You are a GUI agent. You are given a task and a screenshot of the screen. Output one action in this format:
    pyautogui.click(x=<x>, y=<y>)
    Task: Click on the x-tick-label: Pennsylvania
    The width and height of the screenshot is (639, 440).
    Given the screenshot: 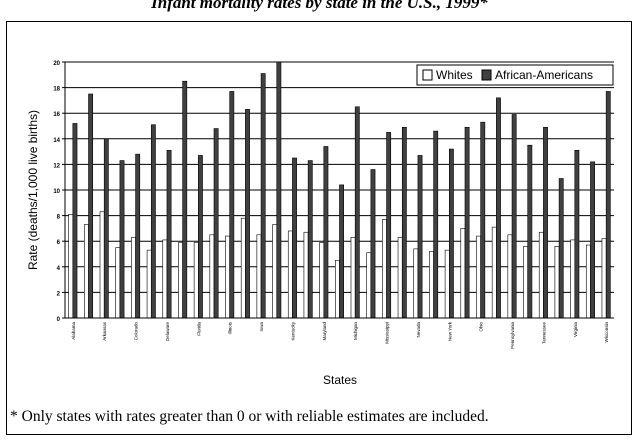 What is the action you would take?
    pyautogui.click(x=512, y=335)
    